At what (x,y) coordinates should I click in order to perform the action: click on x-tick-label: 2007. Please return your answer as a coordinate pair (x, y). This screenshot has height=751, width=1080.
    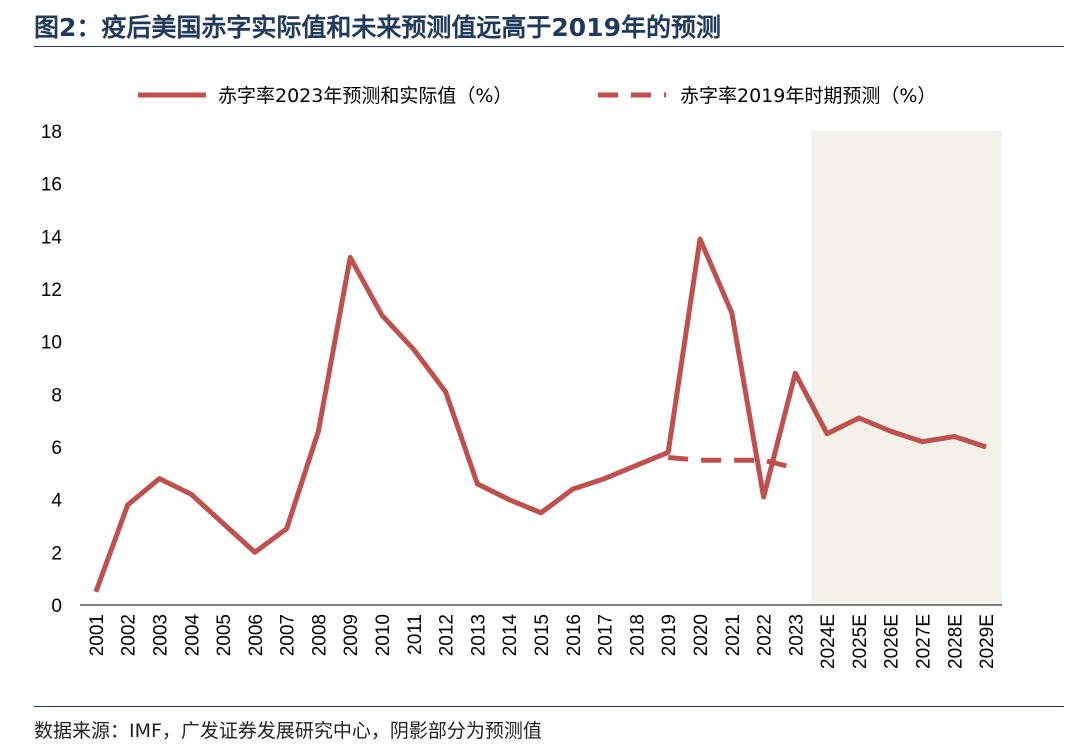
    Looking at the image, I should click on (288, 635).